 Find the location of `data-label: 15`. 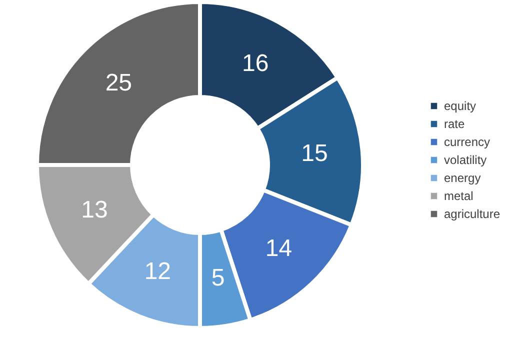

data-label: 15 is located at coordinates (314, 154).